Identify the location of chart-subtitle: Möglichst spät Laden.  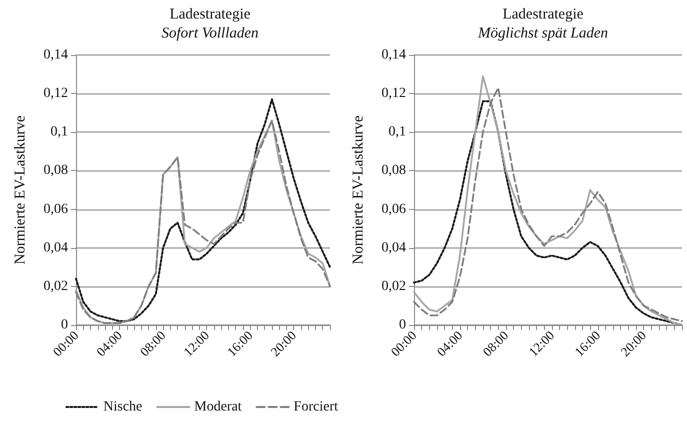
(542, 34).